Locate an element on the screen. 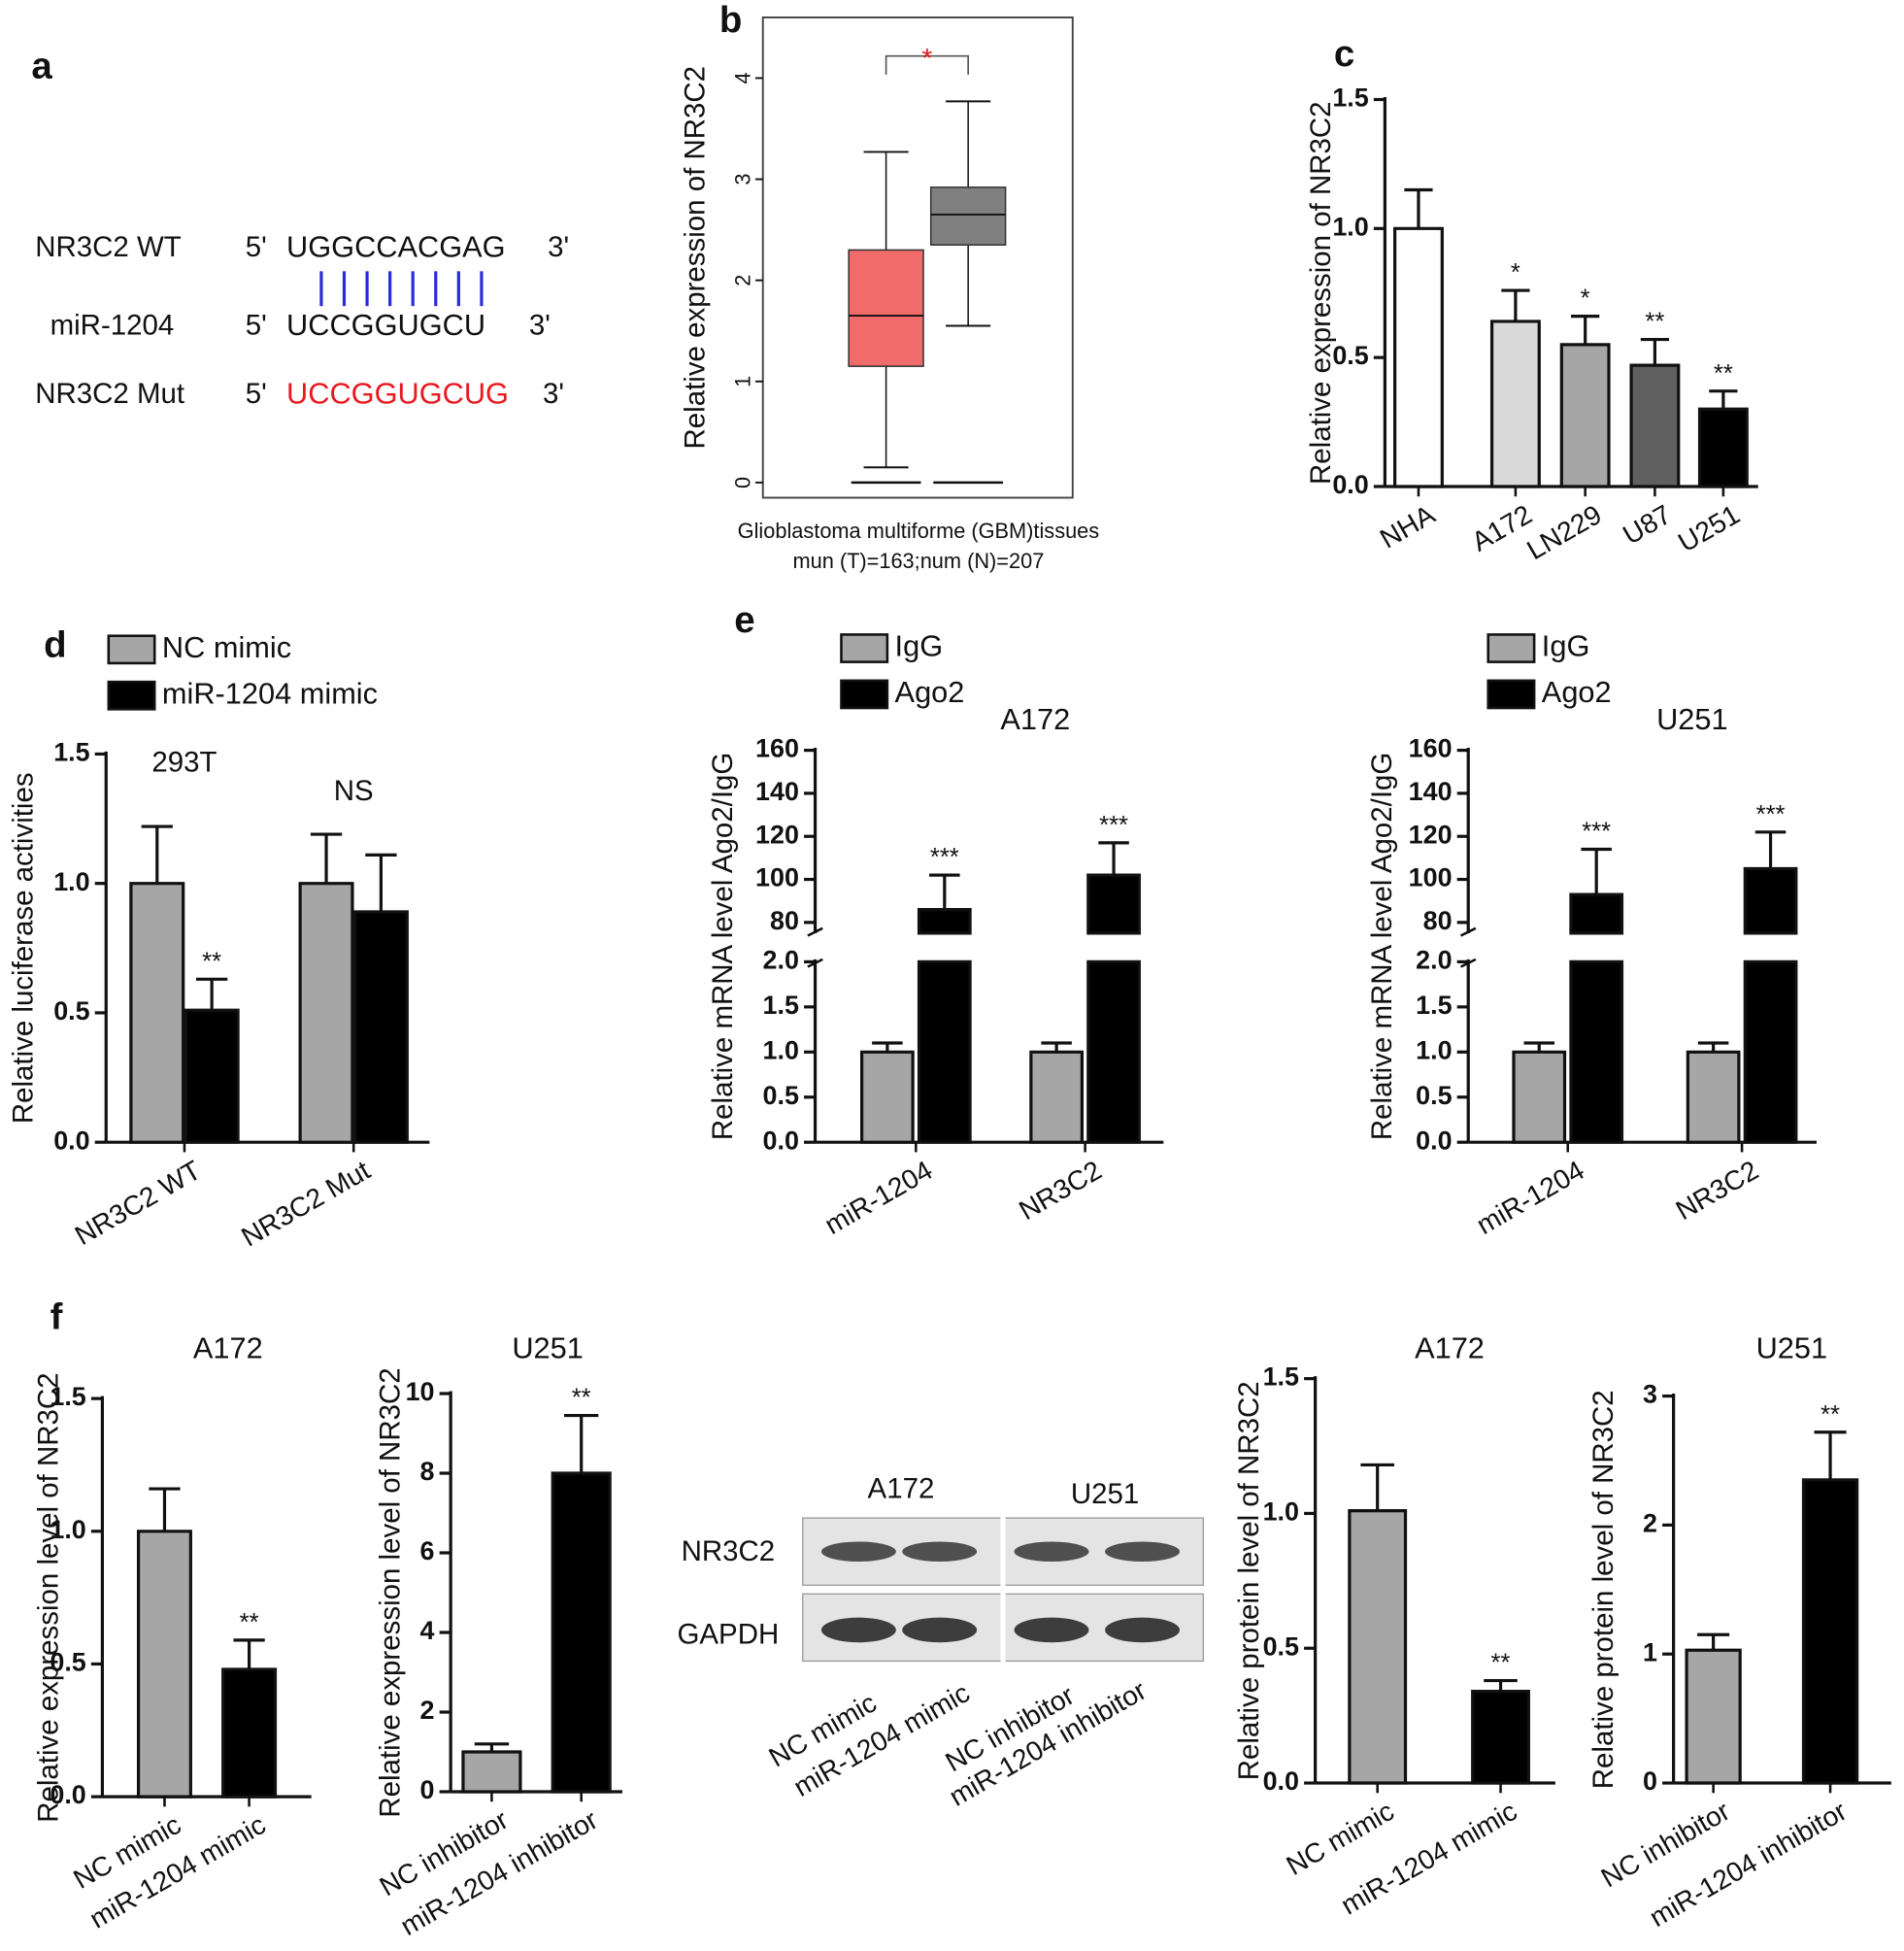 The image size is (1904, 1951). y-tick-label: 2.0 is located at coordinates (1434, 960).